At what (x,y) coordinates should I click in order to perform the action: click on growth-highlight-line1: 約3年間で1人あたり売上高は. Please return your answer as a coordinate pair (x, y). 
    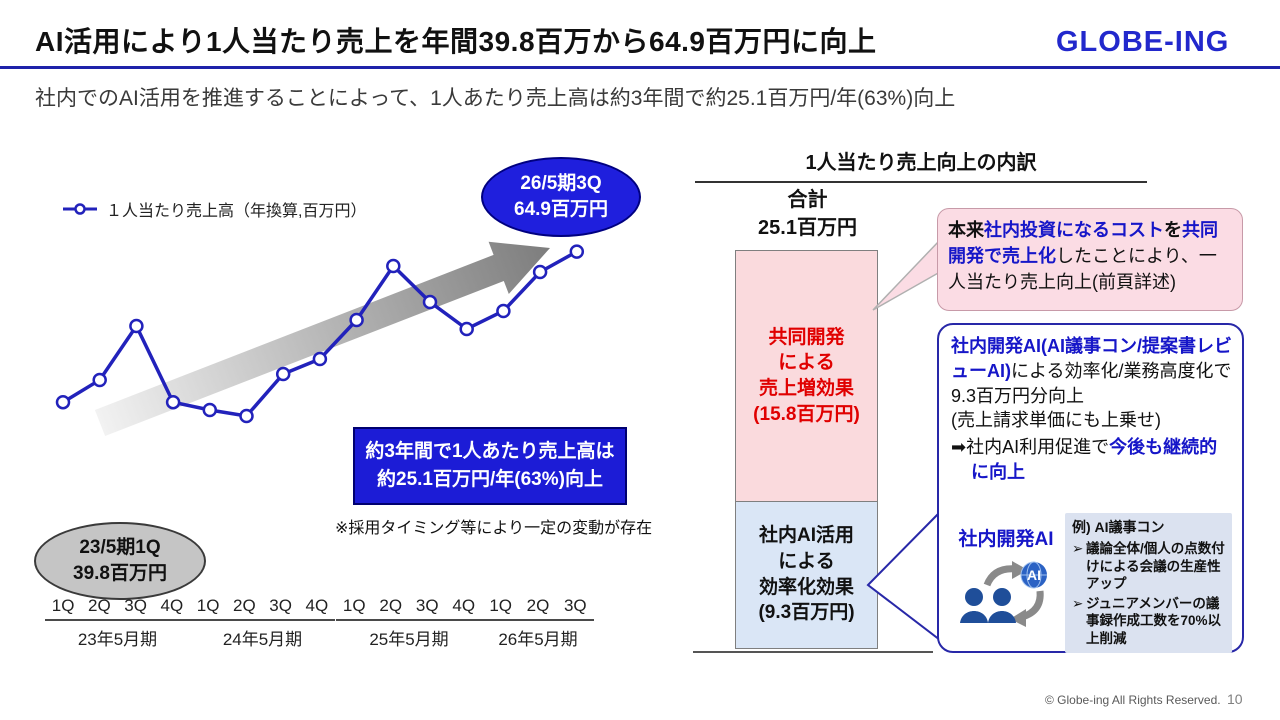
    Looking at the image, I should click on (490, 451).